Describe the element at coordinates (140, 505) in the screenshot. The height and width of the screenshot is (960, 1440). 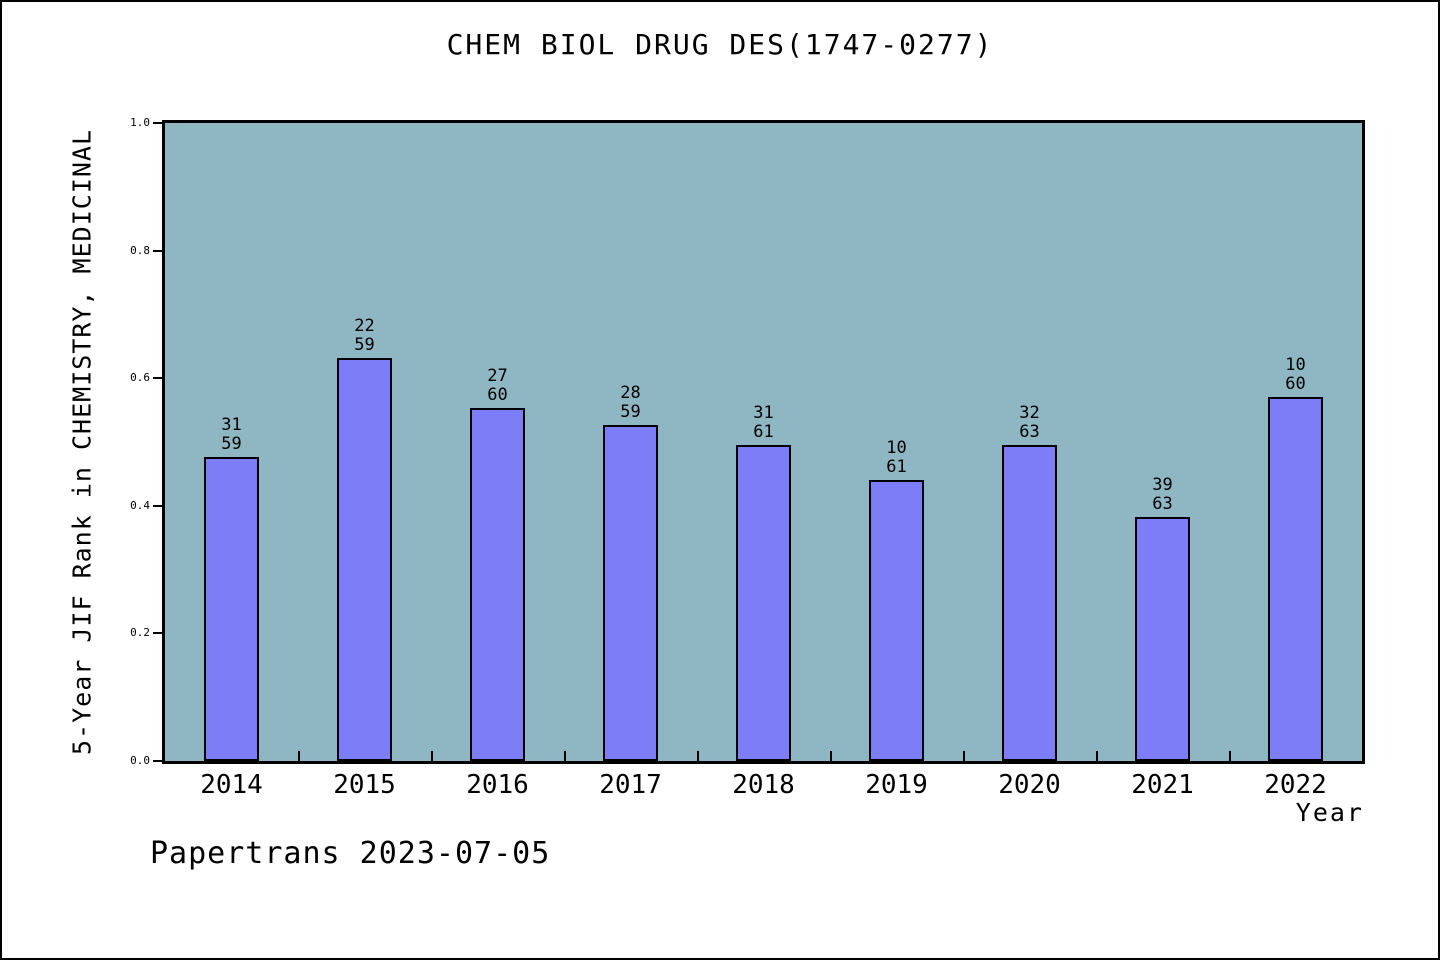
I see `y-tick-label: 0.4` at that location.